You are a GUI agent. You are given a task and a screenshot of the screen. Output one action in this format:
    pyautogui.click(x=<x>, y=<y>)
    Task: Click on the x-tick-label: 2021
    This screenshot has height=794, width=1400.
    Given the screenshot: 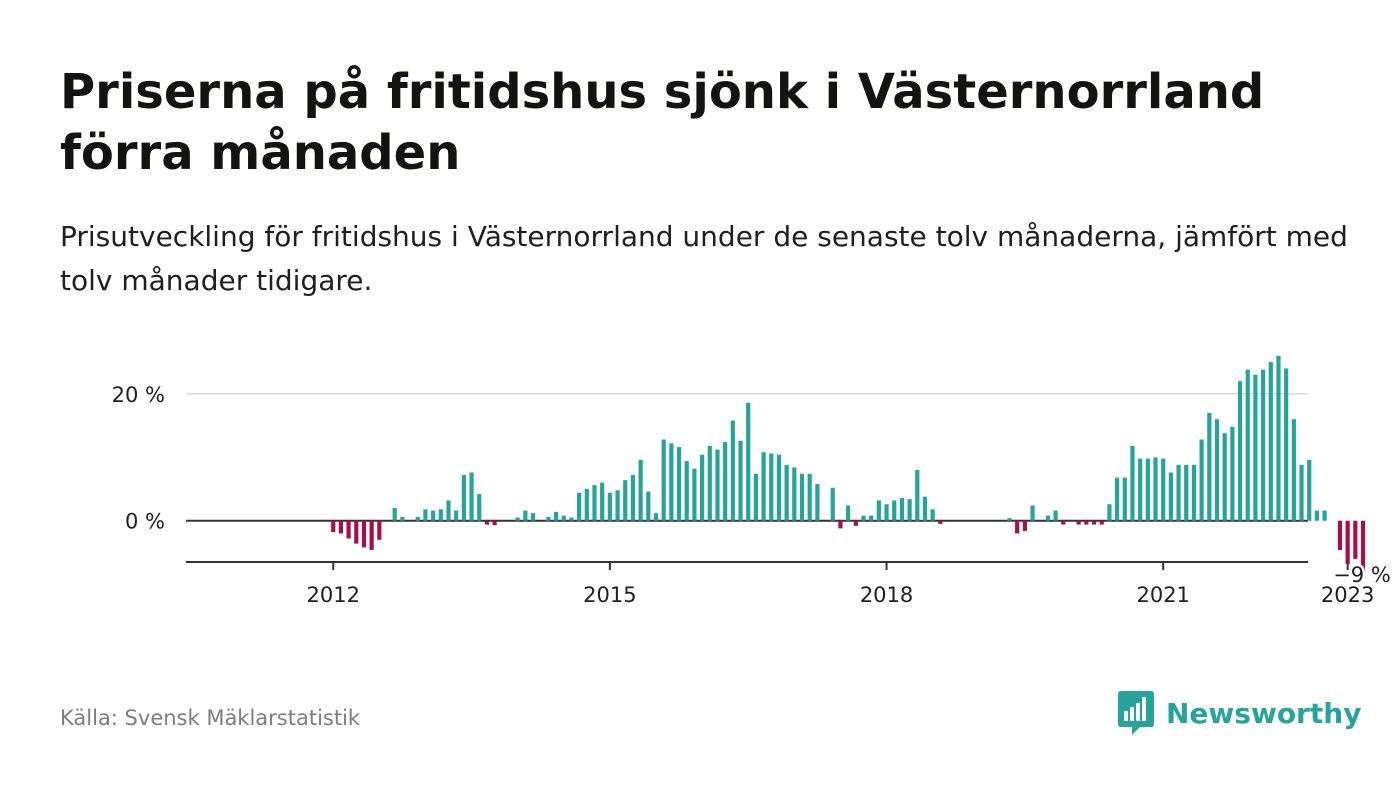 What is the action you would take?
    pyautogui.click(x=1162, y=595)
    